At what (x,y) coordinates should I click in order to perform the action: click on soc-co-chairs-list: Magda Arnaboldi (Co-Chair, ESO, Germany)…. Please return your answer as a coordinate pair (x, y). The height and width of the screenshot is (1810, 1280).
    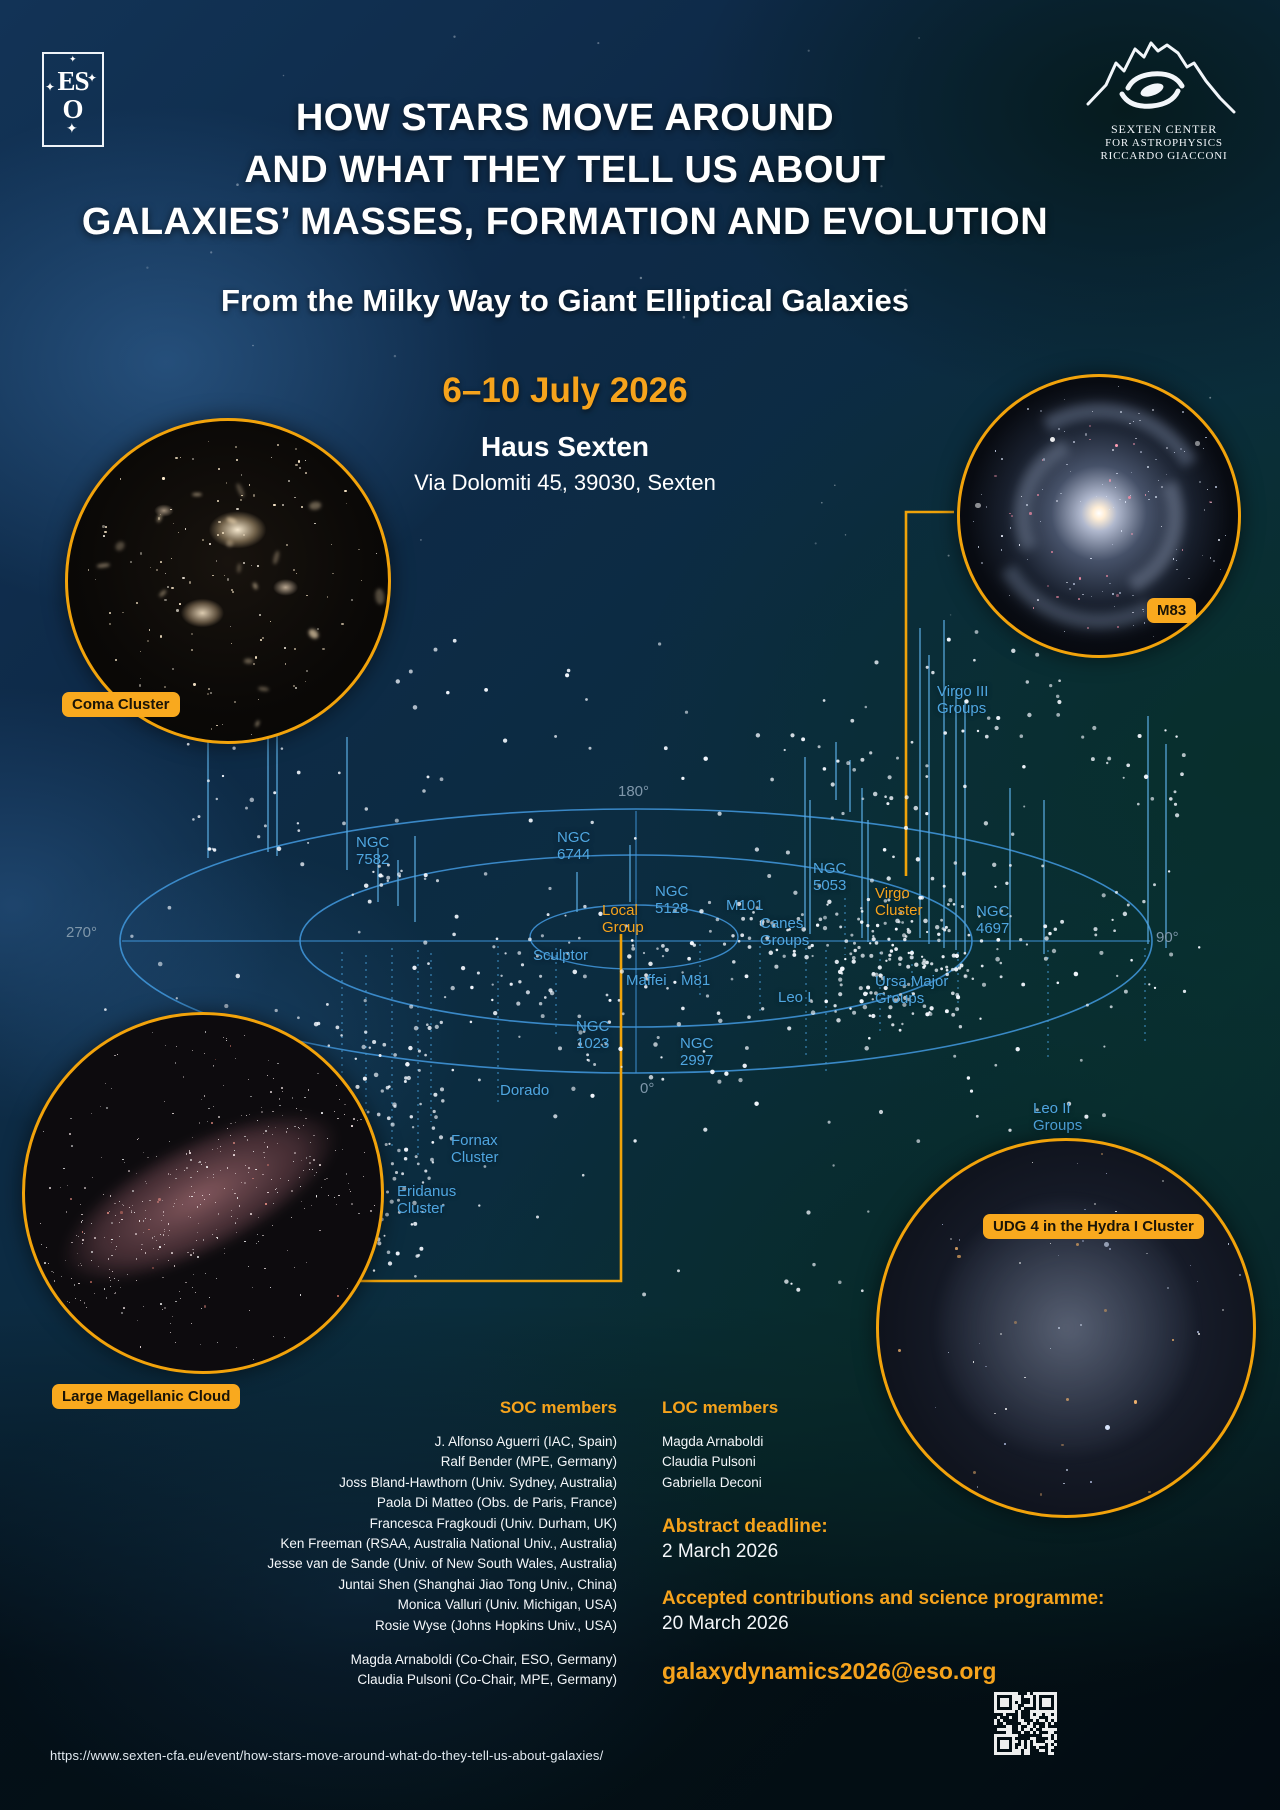
    Looking at the image, I should click on (397, 1670).